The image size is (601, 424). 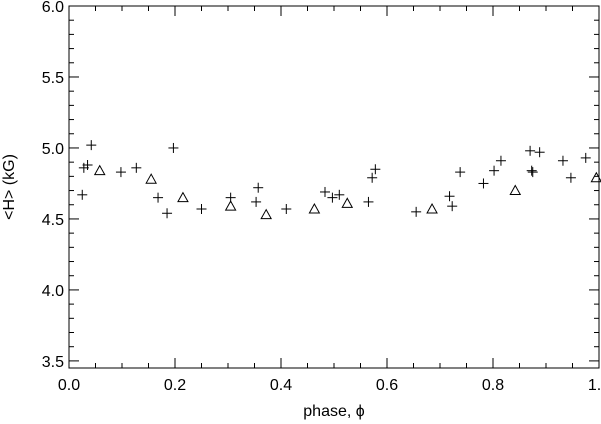 What do you see at coordinates (333, 411) in the screenshot?
I see `x-axis-title: phase, ϕ` at bounding box center [333, 411].